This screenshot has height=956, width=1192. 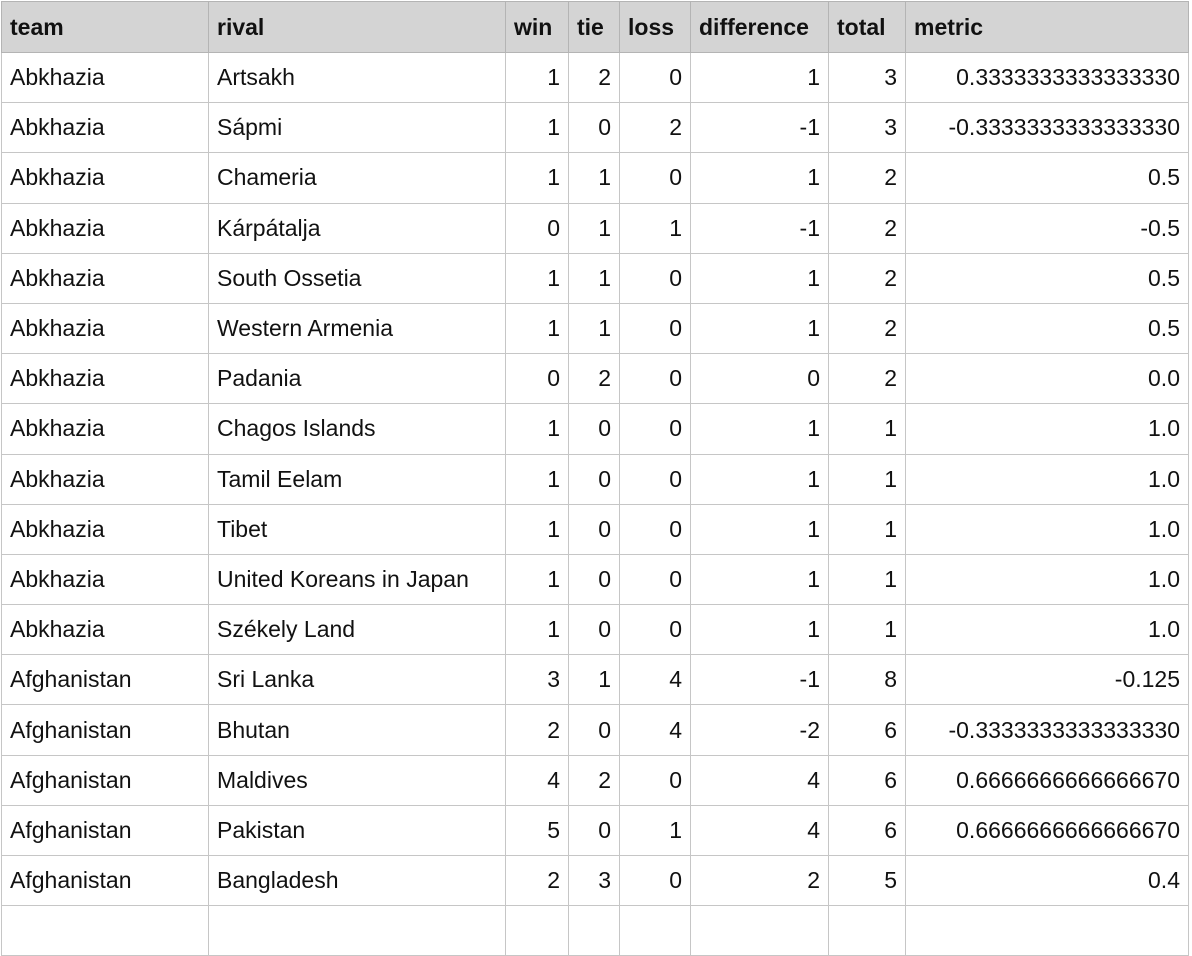 I want to click on cell-team, so click(x=105, y=930).